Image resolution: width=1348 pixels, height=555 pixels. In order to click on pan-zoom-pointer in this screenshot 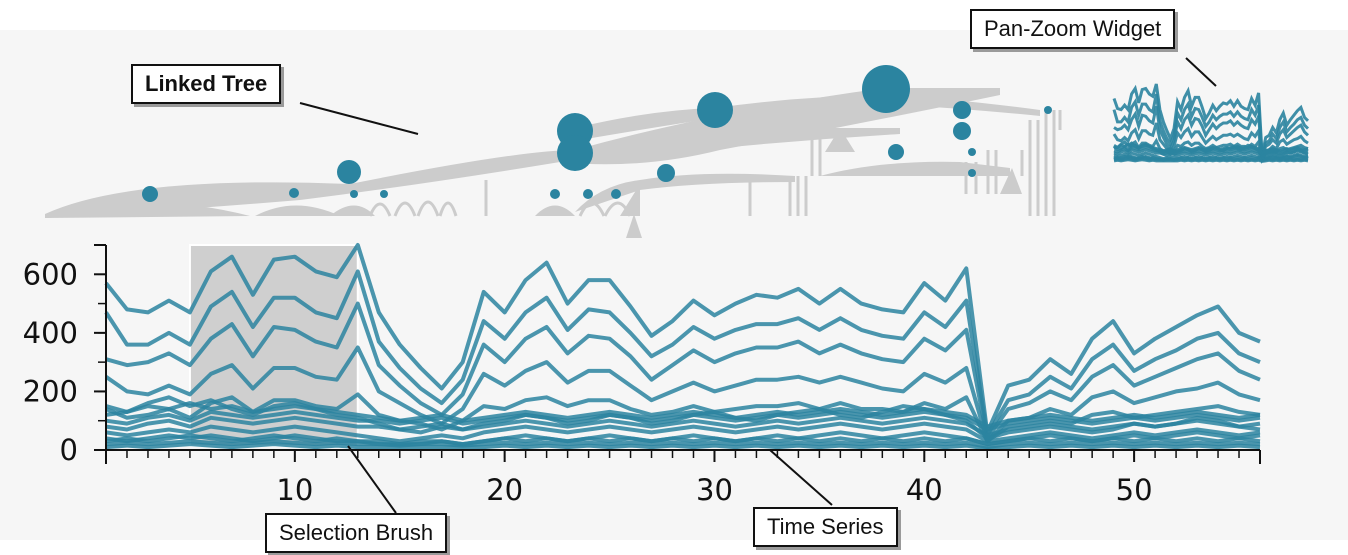, I will do `click(1201, 72)`.